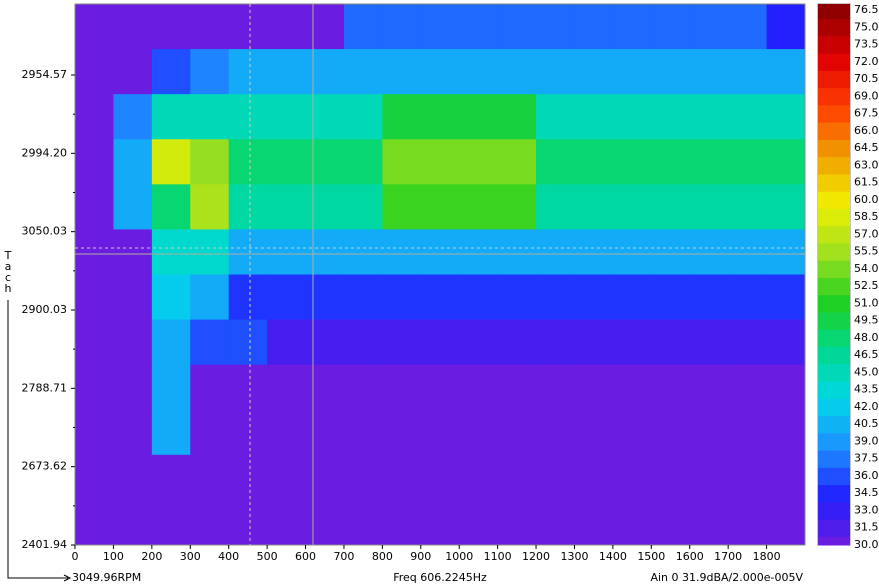 The width and height of the screenshot is (879, 587). Describe the element at coordinates (45, 387) in the screenshot. I see `y-tick-label: 2788.71` at that location.